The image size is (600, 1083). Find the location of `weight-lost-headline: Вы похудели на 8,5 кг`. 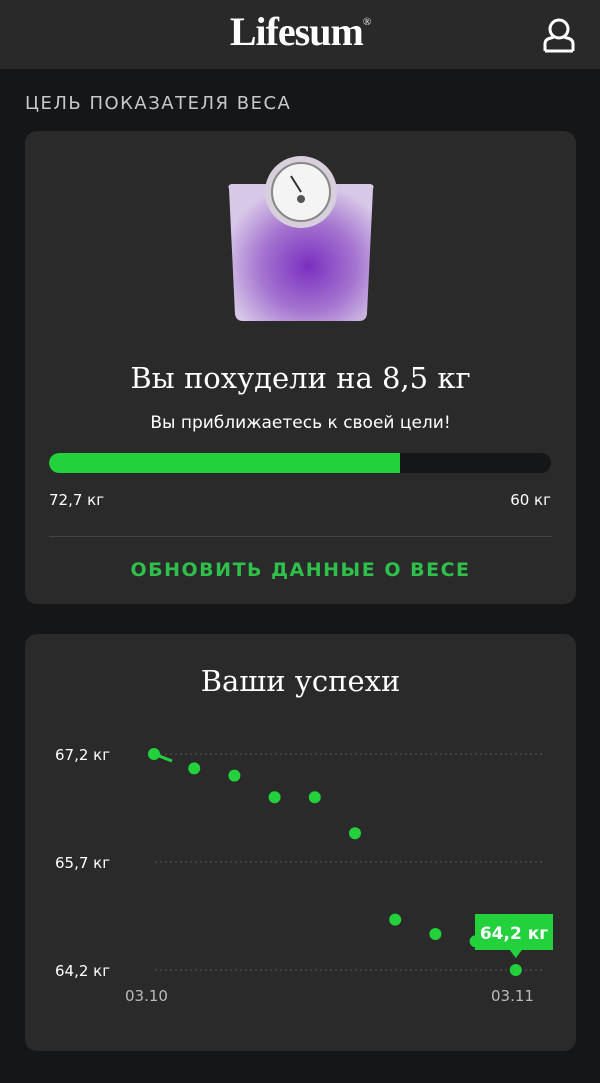

weight-lost-headline: Вы похудели на 8,5 кг is located at coordinates (300, 378).